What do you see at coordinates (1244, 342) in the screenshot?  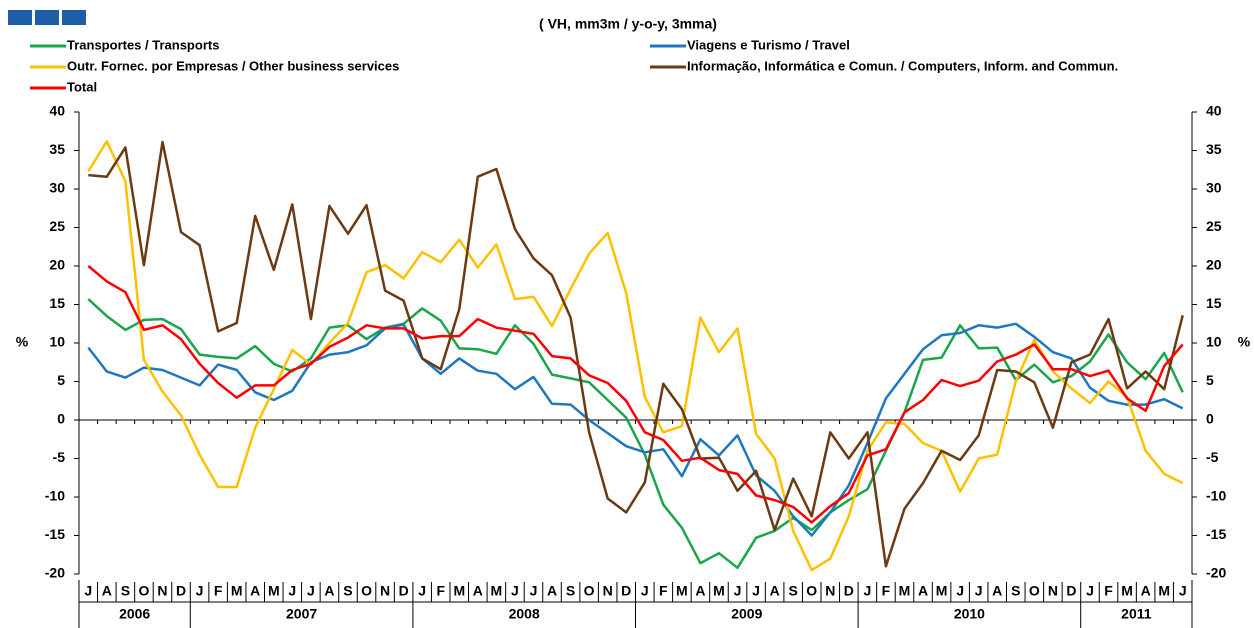 I see `y2-axis-label: %` at bounding box center [1244, 342].